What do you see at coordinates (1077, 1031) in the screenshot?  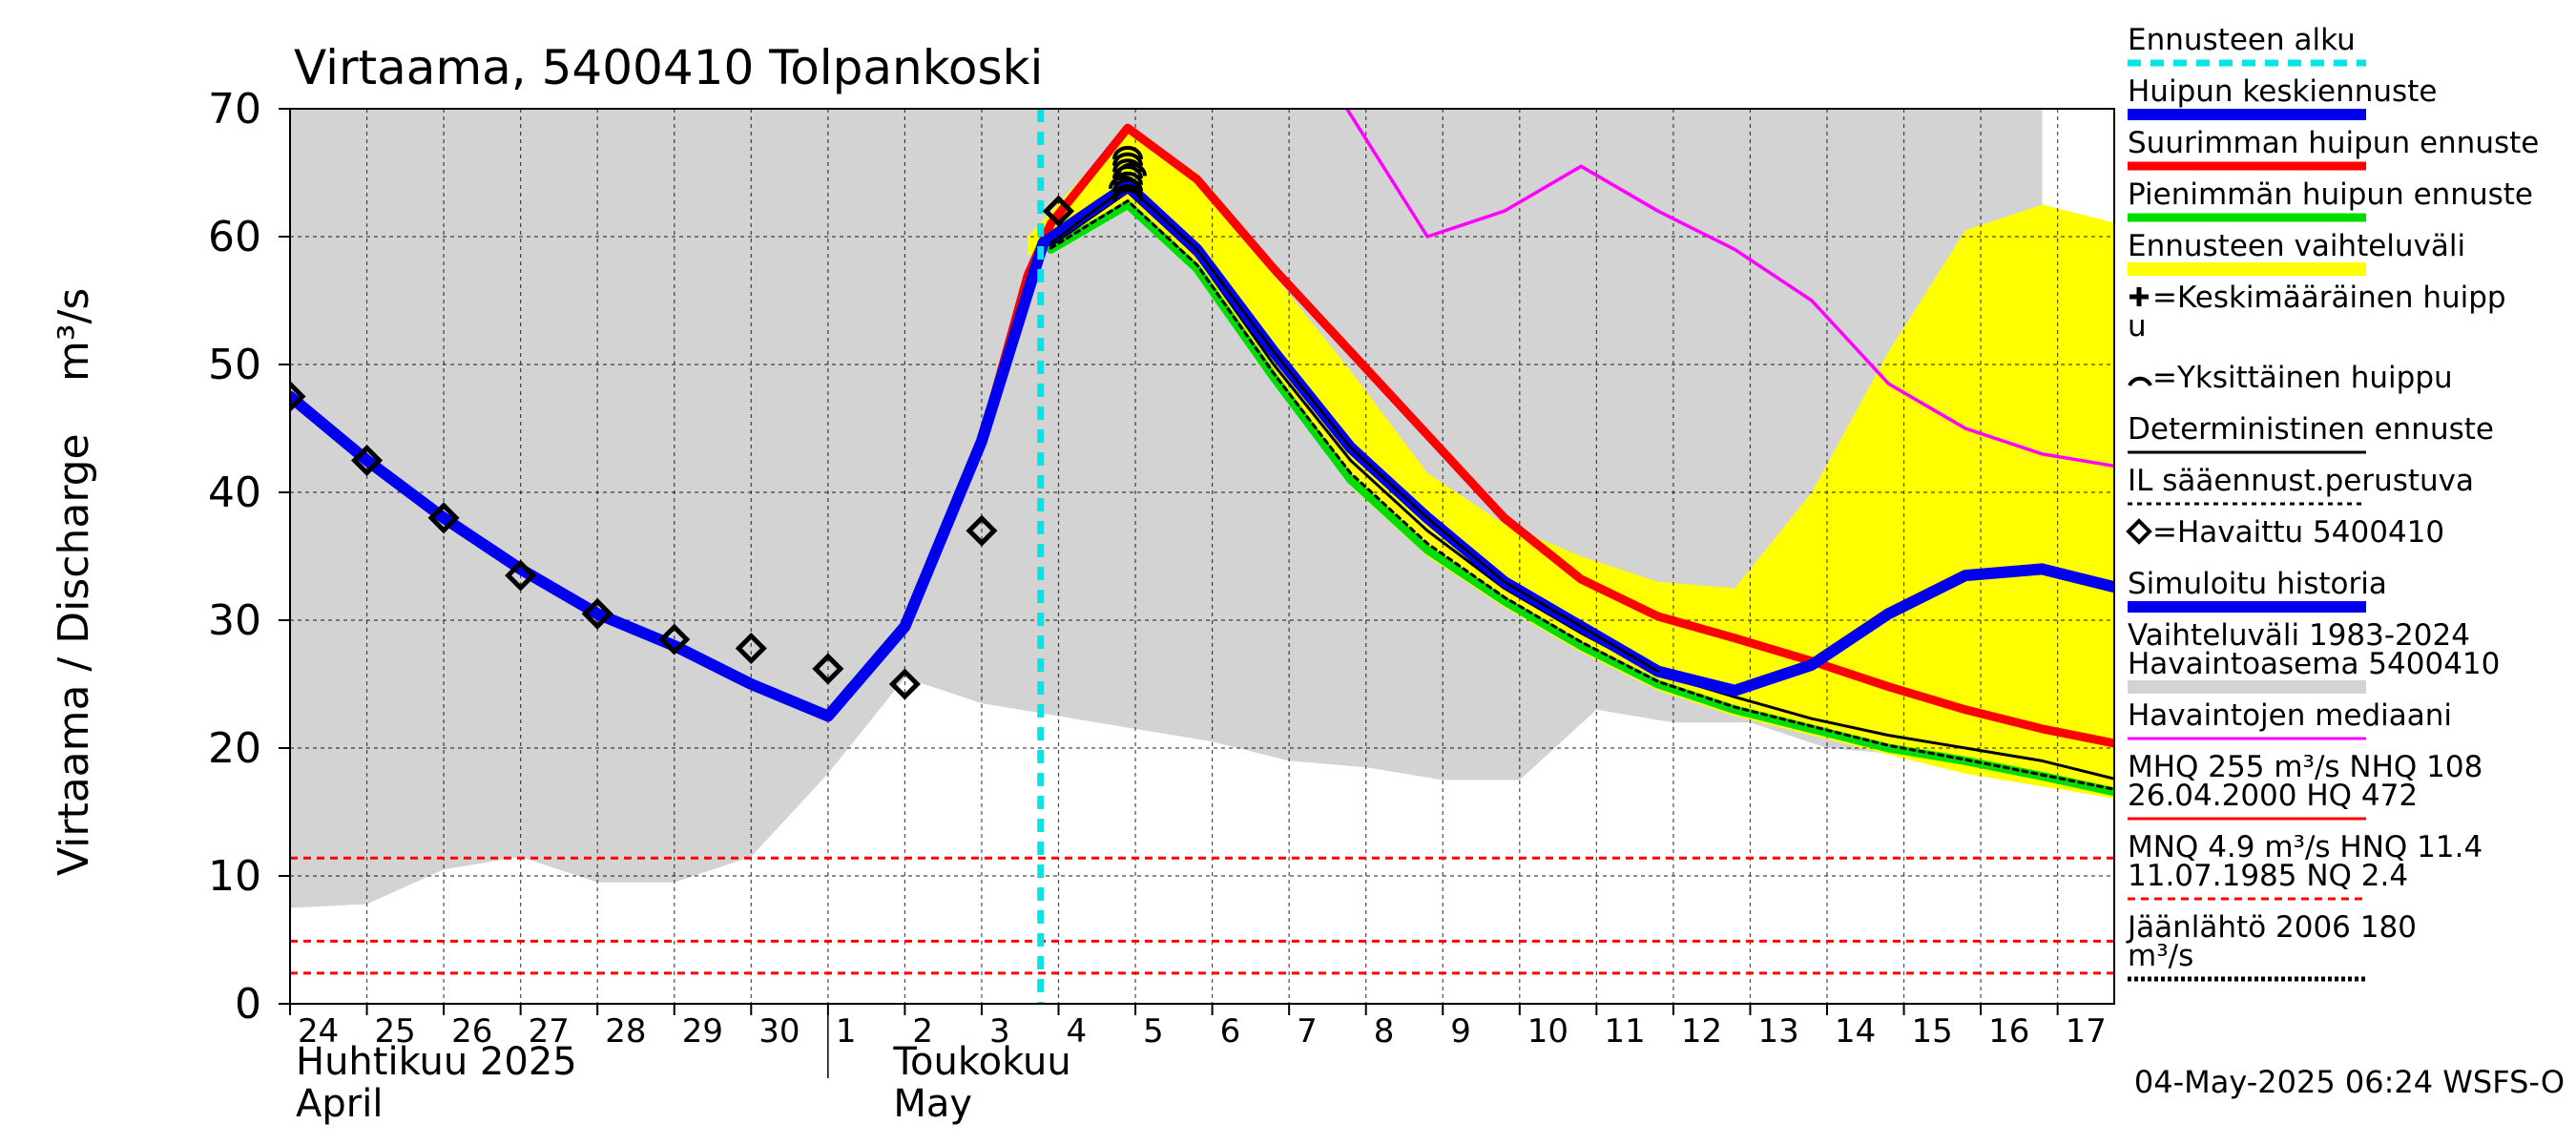 I see `x-tick-label: 4` at bounding box center [1077, 1031].